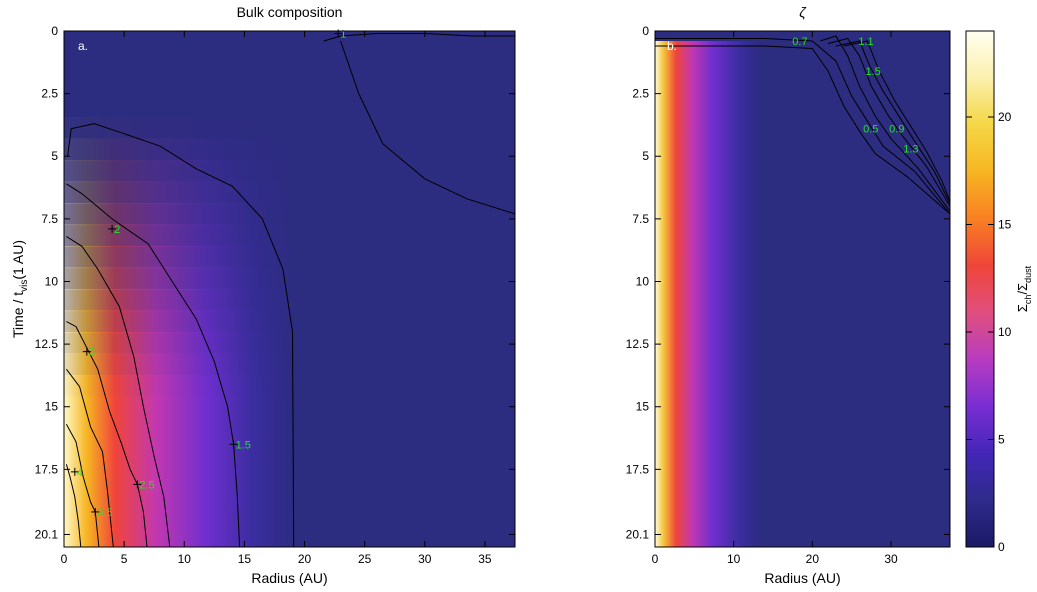 This screenshot has width=1037, height=592. I want to click on contour-label: 1.5, so click(243, 445).